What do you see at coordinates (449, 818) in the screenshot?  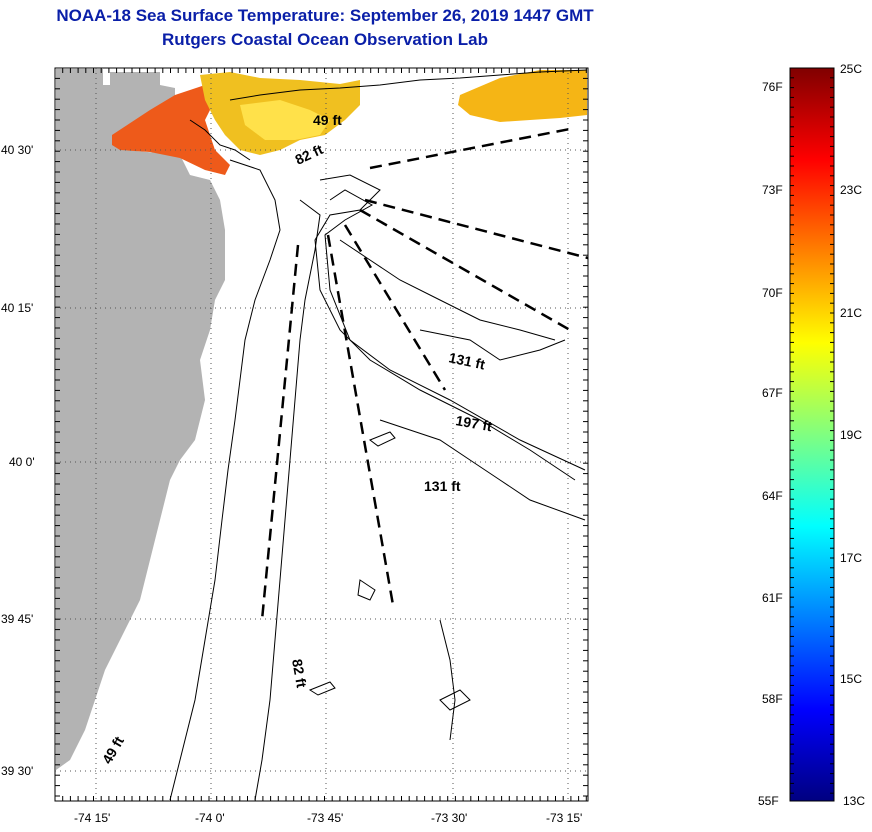 I see `lon-tick-label: -73 30'` at bounding box center [449, 818].